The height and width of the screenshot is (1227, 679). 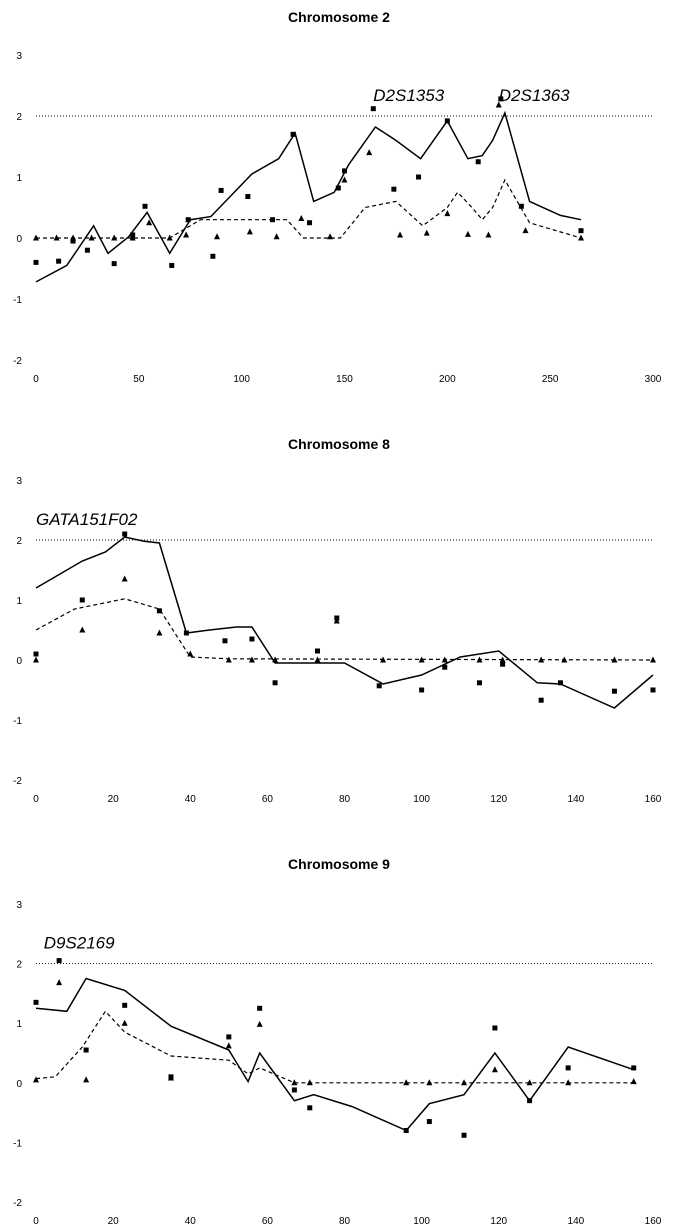 What do you see at coordinates (309, 208) in the screenshot?
I see `dashed-series-line` at bounding box center [309, 208].